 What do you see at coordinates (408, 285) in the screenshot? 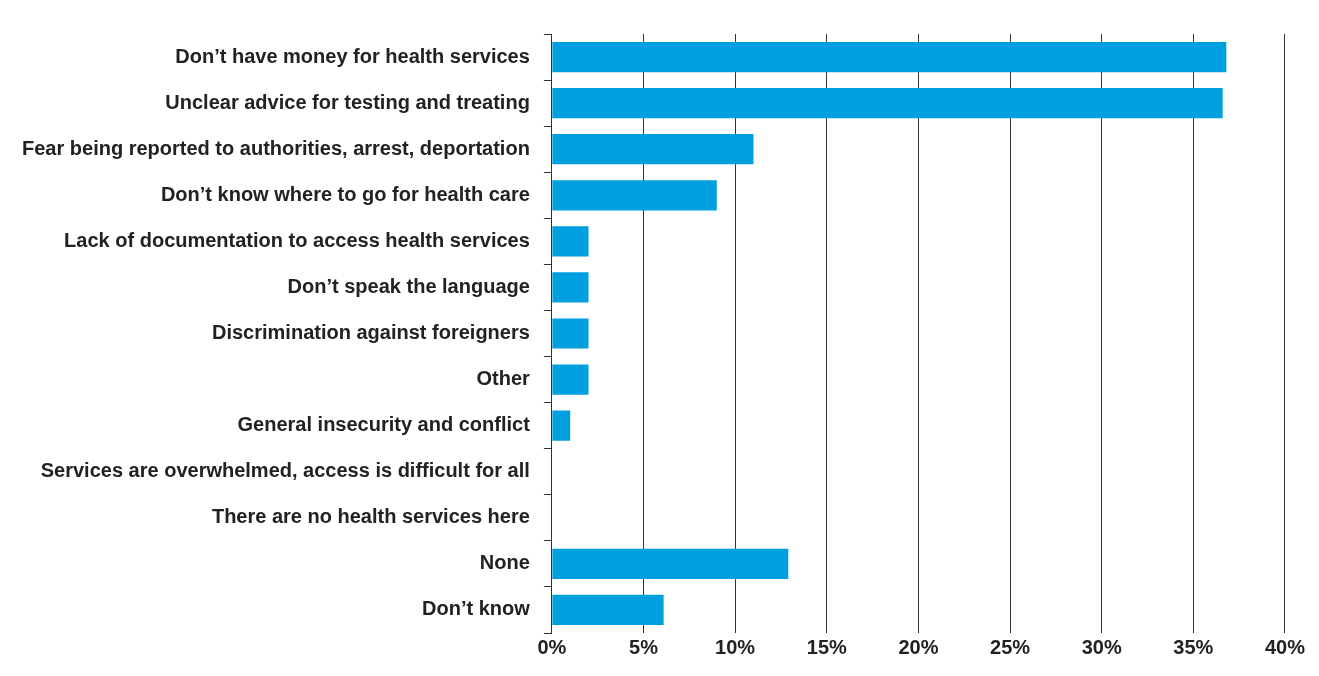
I see `y-tick-label: Don’t speak the language` at bounding box center [408, 285].